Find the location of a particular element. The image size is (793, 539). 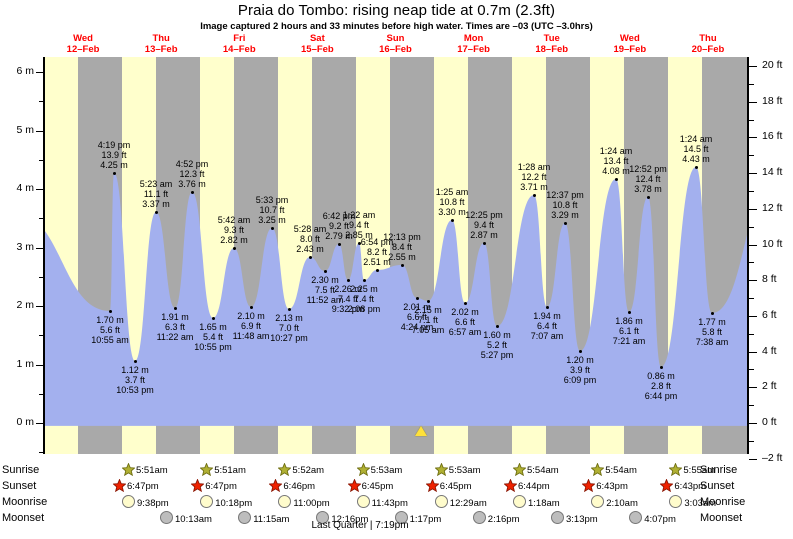

row-label-moonrise-right: Moonrise is located at coordinates (723, 502).